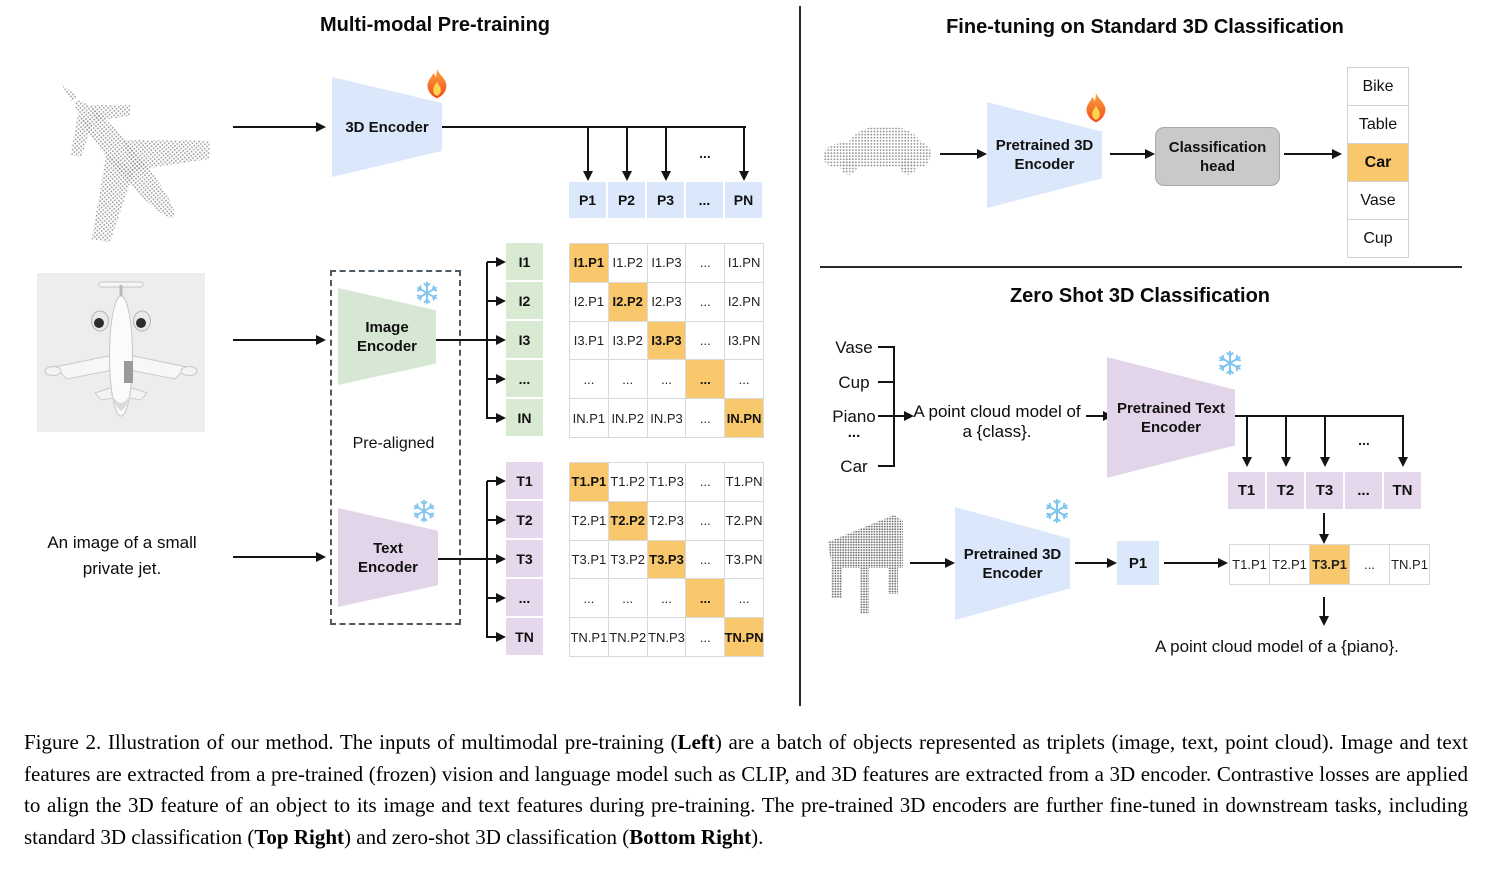 The width and height of the screenshot is (1490, 888). I want to click on similarity-cell: T2.P1, so click(1289, 564).